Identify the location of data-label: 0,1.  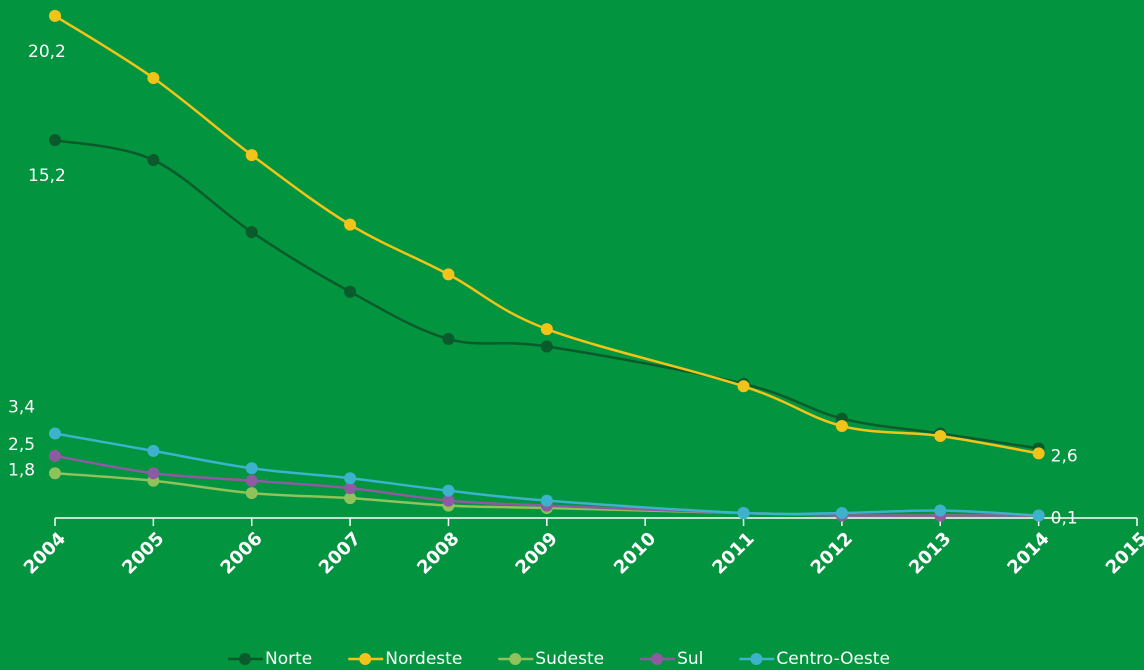
(1064, 519).